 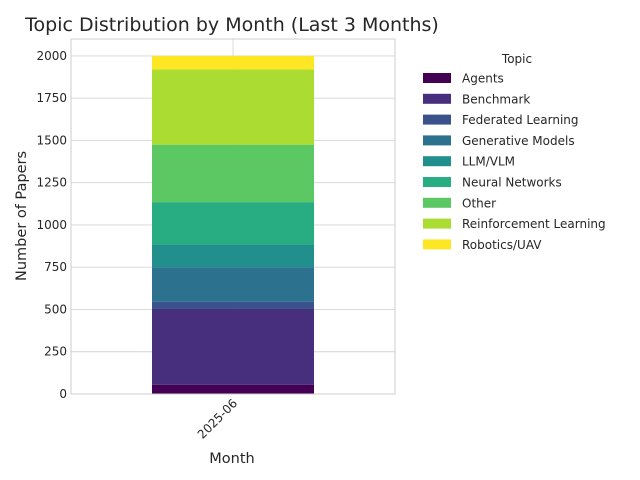 What do you see at coordinates (520, 120) in the screenshot?
I see `legend-label: Federated Learning` at bounding box center [520, 120].